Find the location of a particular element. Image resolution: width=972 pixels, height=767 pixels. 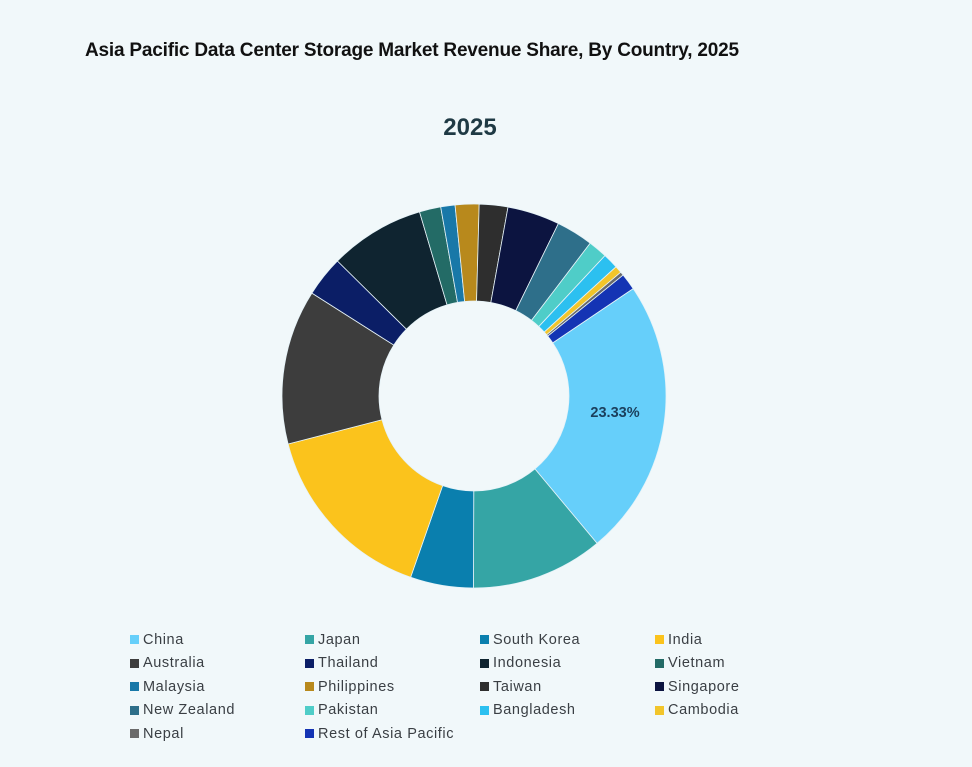

legend-item: Indonesia is located at coordinates (567, 664).